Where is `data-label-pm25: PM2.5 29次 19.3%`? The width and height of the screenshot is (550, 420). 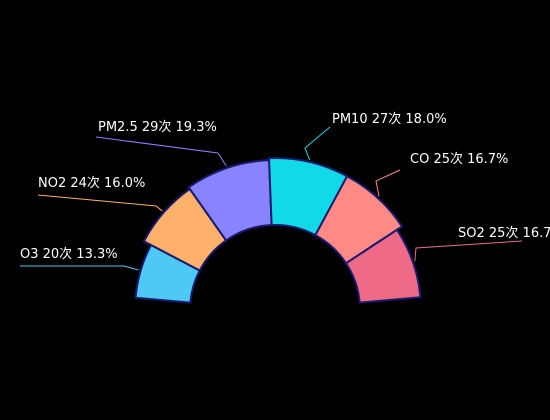 data-label-pm25: PM2.5 29次 19.3% is located at coordinates (157, 127).